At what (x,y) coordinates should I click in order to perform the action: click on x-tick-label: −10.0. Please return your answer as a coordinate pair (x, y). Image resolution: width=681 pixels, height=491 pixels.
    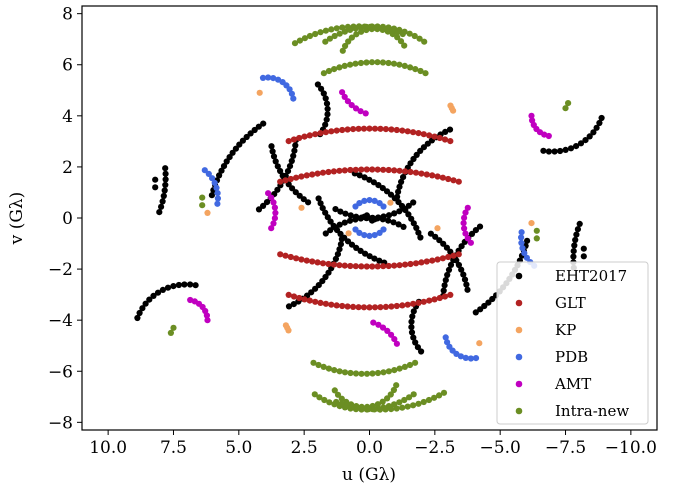
    Looking at the image, I should click on (631, 448).